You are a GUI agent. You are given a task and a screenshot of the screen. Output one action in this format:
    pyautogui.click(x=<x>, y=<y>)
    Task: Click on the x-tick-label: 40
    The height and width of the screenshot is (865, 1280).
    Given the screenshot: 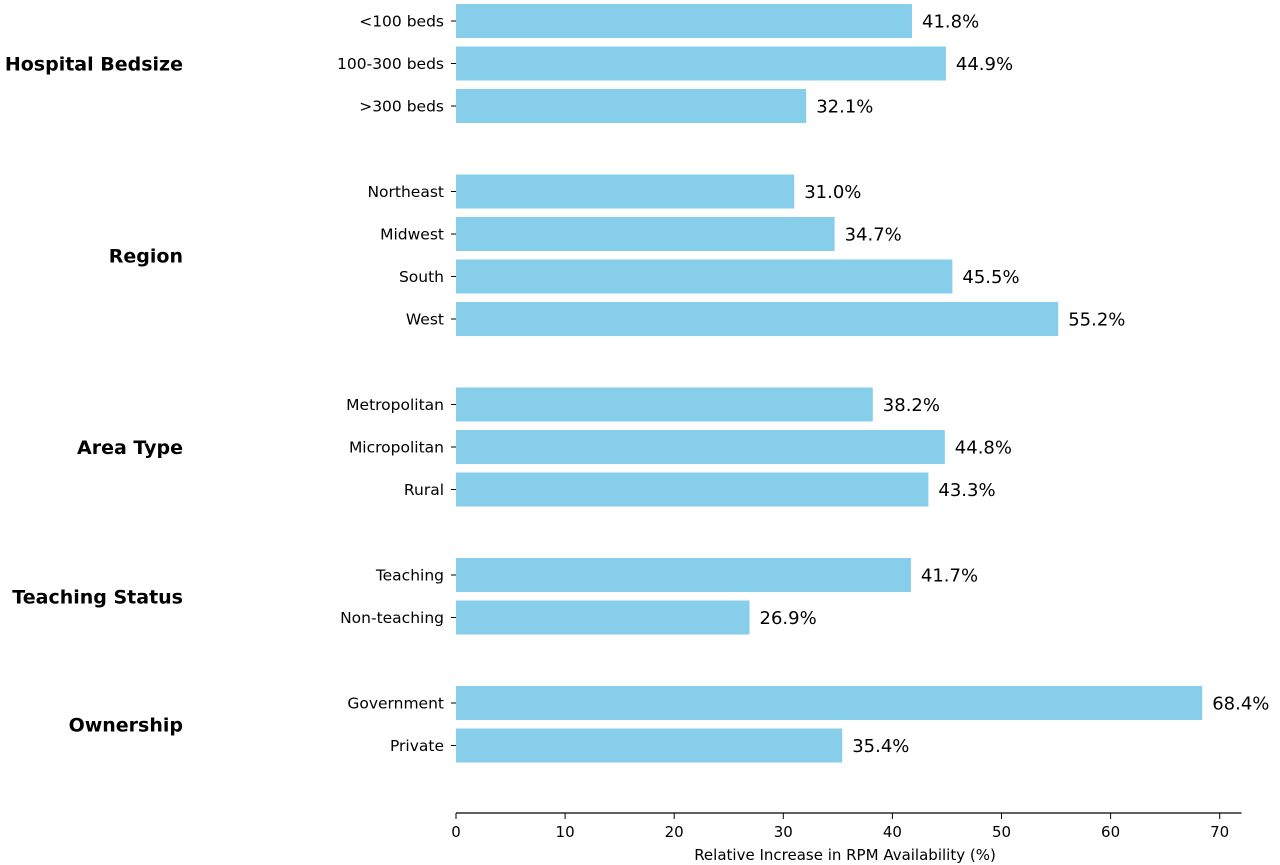 What is the action you would take?
    pyautogui.click(x=892, y=832)
    